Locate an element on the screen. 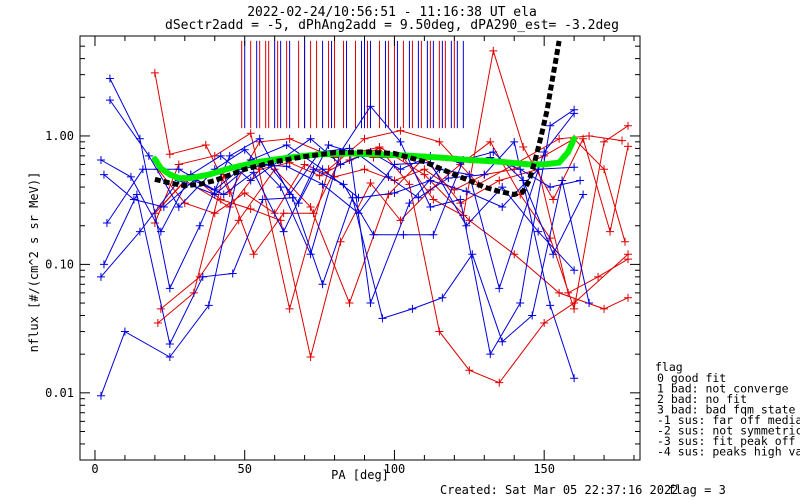  y-tick-label: 0.10 is located at coordinates (59, 264).